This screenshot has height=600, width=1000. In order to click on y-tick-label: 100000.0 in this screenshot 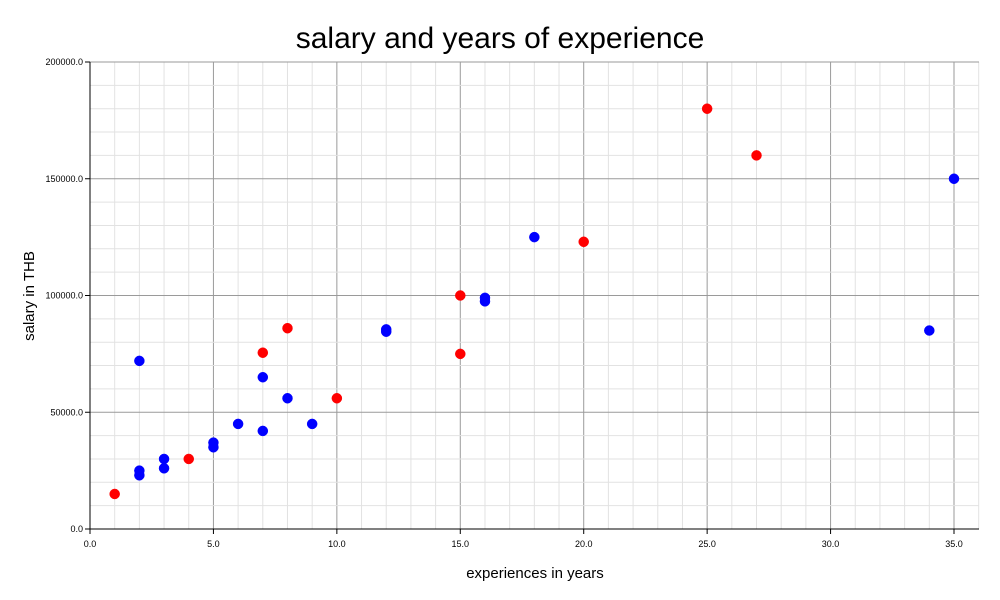, I will do `click(64, 296)`.